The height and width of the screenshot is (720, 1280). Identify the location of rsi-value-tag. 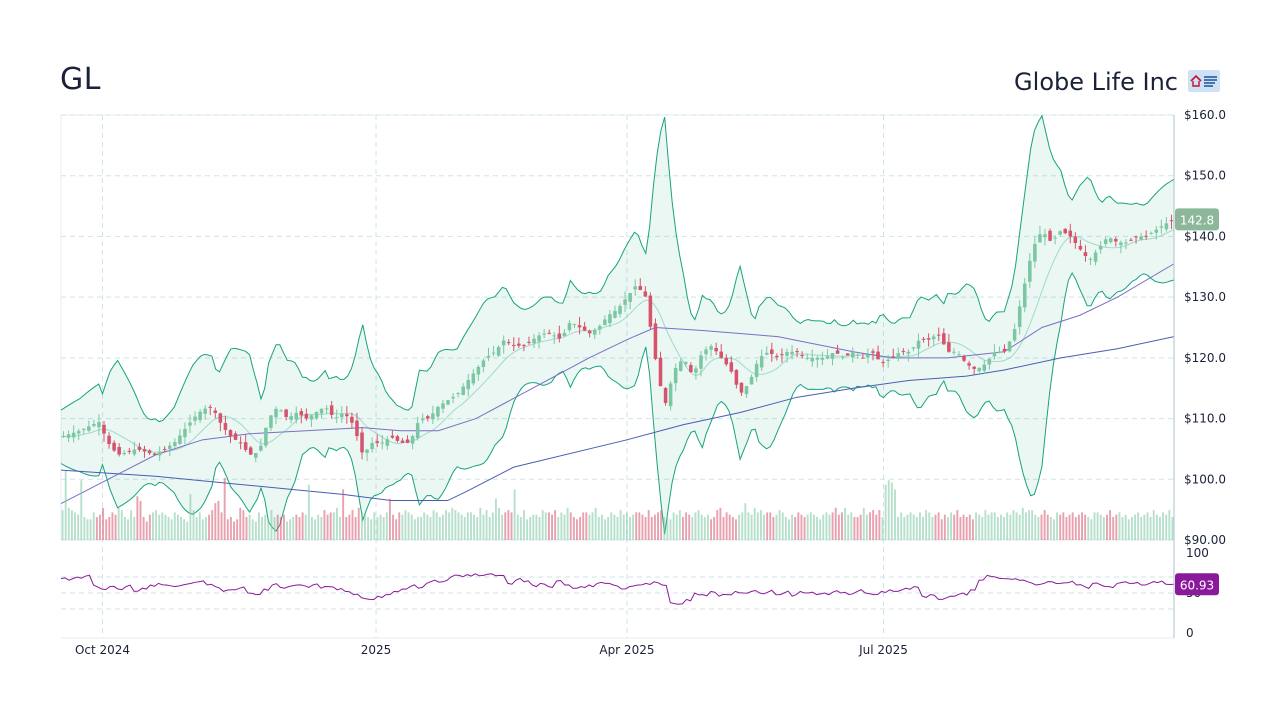
(1197, 584).